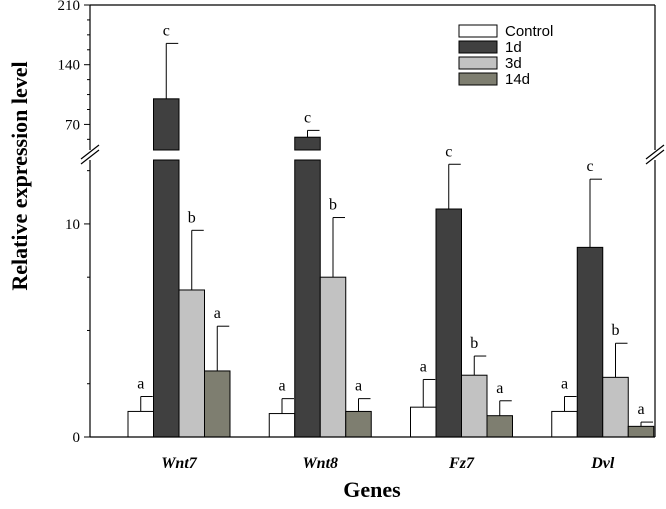 The image size is (666, 509). Describe the element at coordinates (517, 79) in the screenshot. I see `legend-label-14d: 14d` at that location.